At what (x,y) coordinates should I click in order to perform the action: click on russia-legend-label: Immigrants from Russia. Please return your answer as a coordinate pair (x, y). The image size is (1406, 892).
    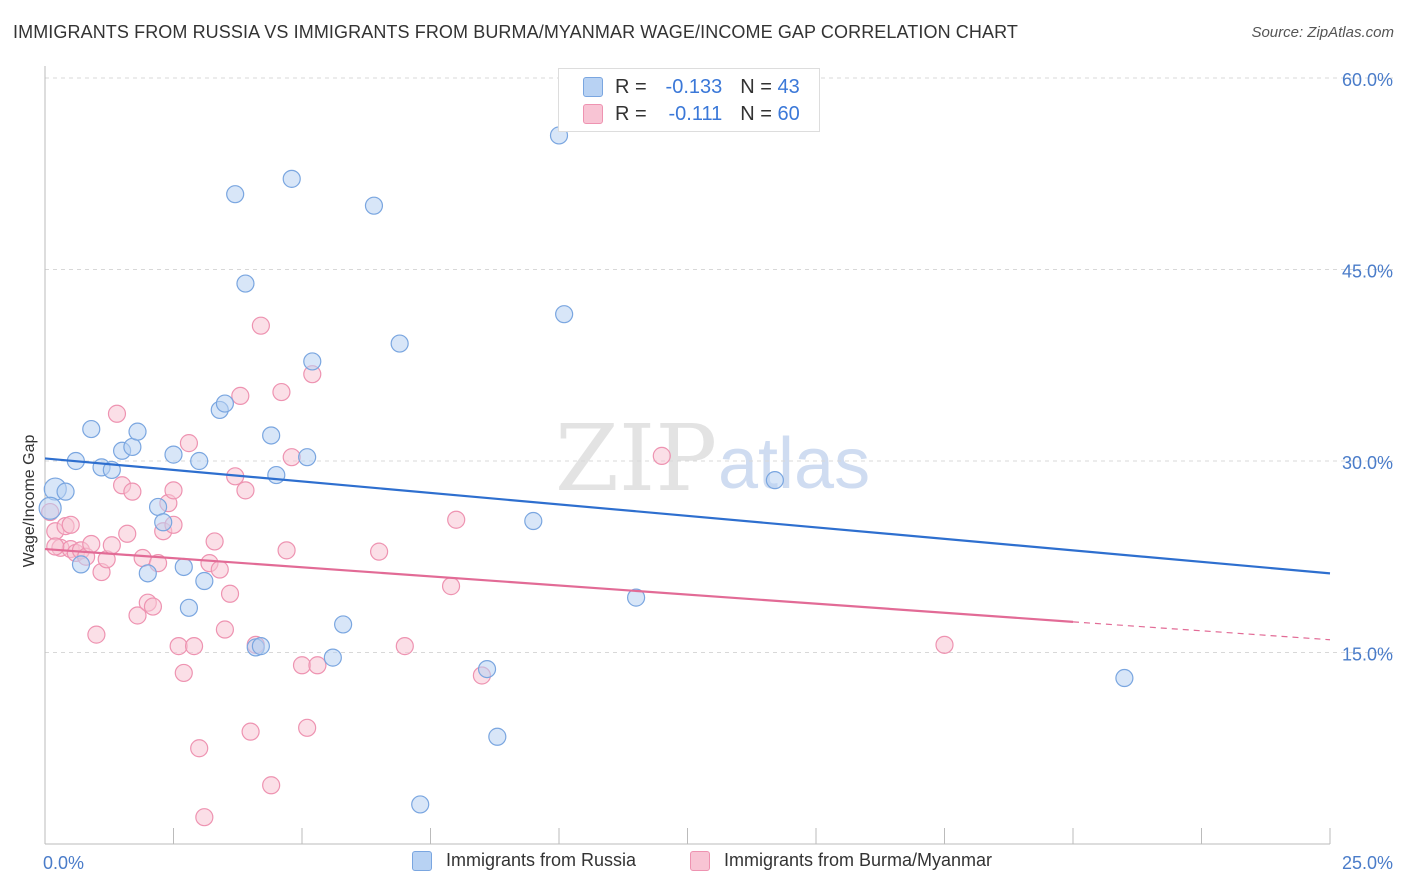
    Looking at the image, I should click on (541, 860).